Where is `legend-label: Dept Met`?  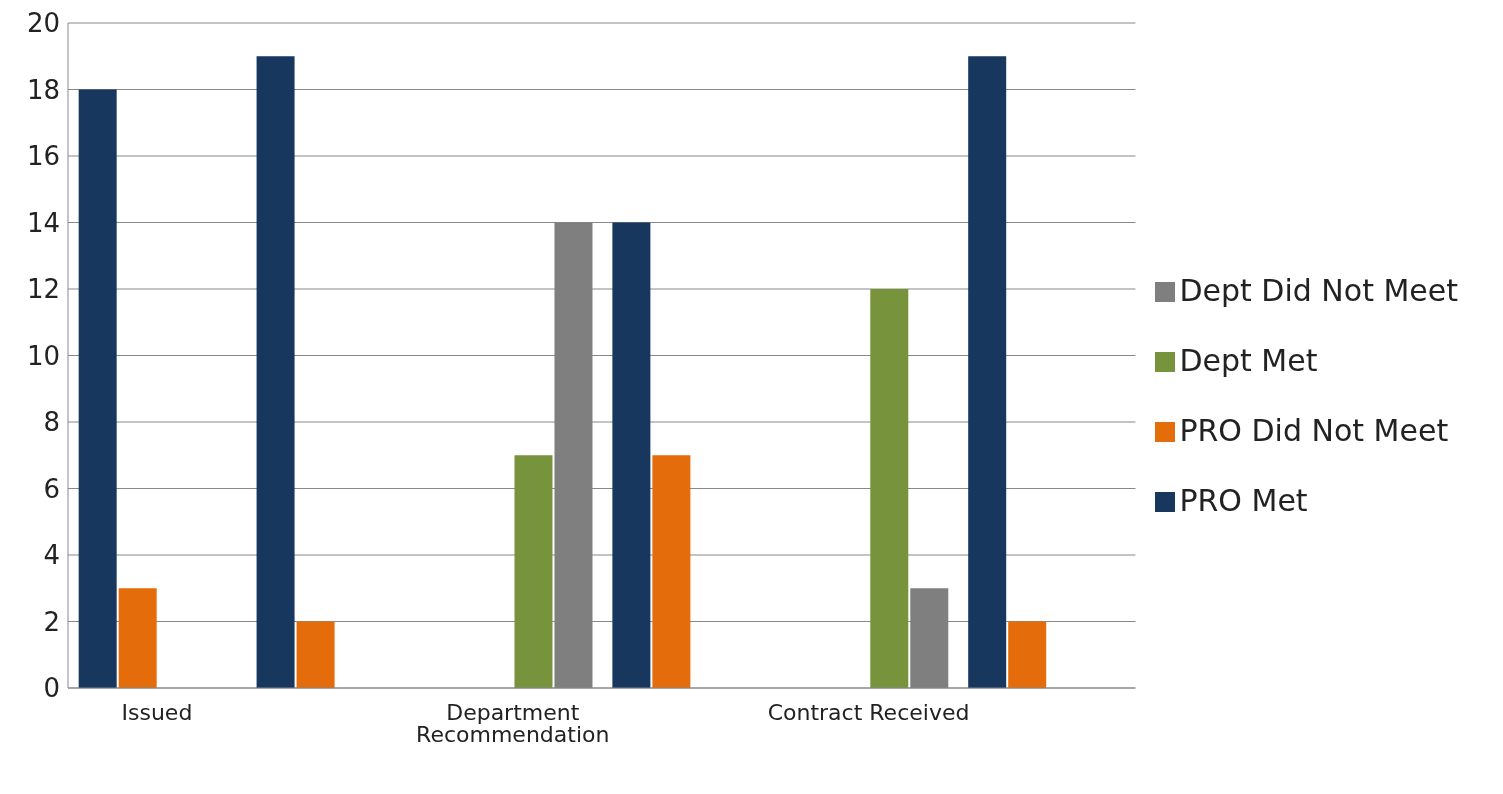 legend-label: Dept Met is located at coordinates (1248, 360).